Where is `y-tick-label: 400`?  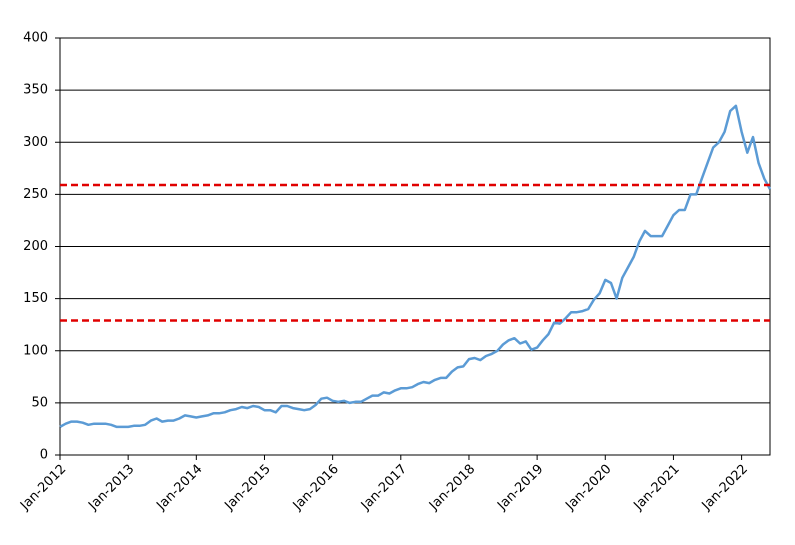 y-tick-label: 400 is located at coordinates (35, 38).